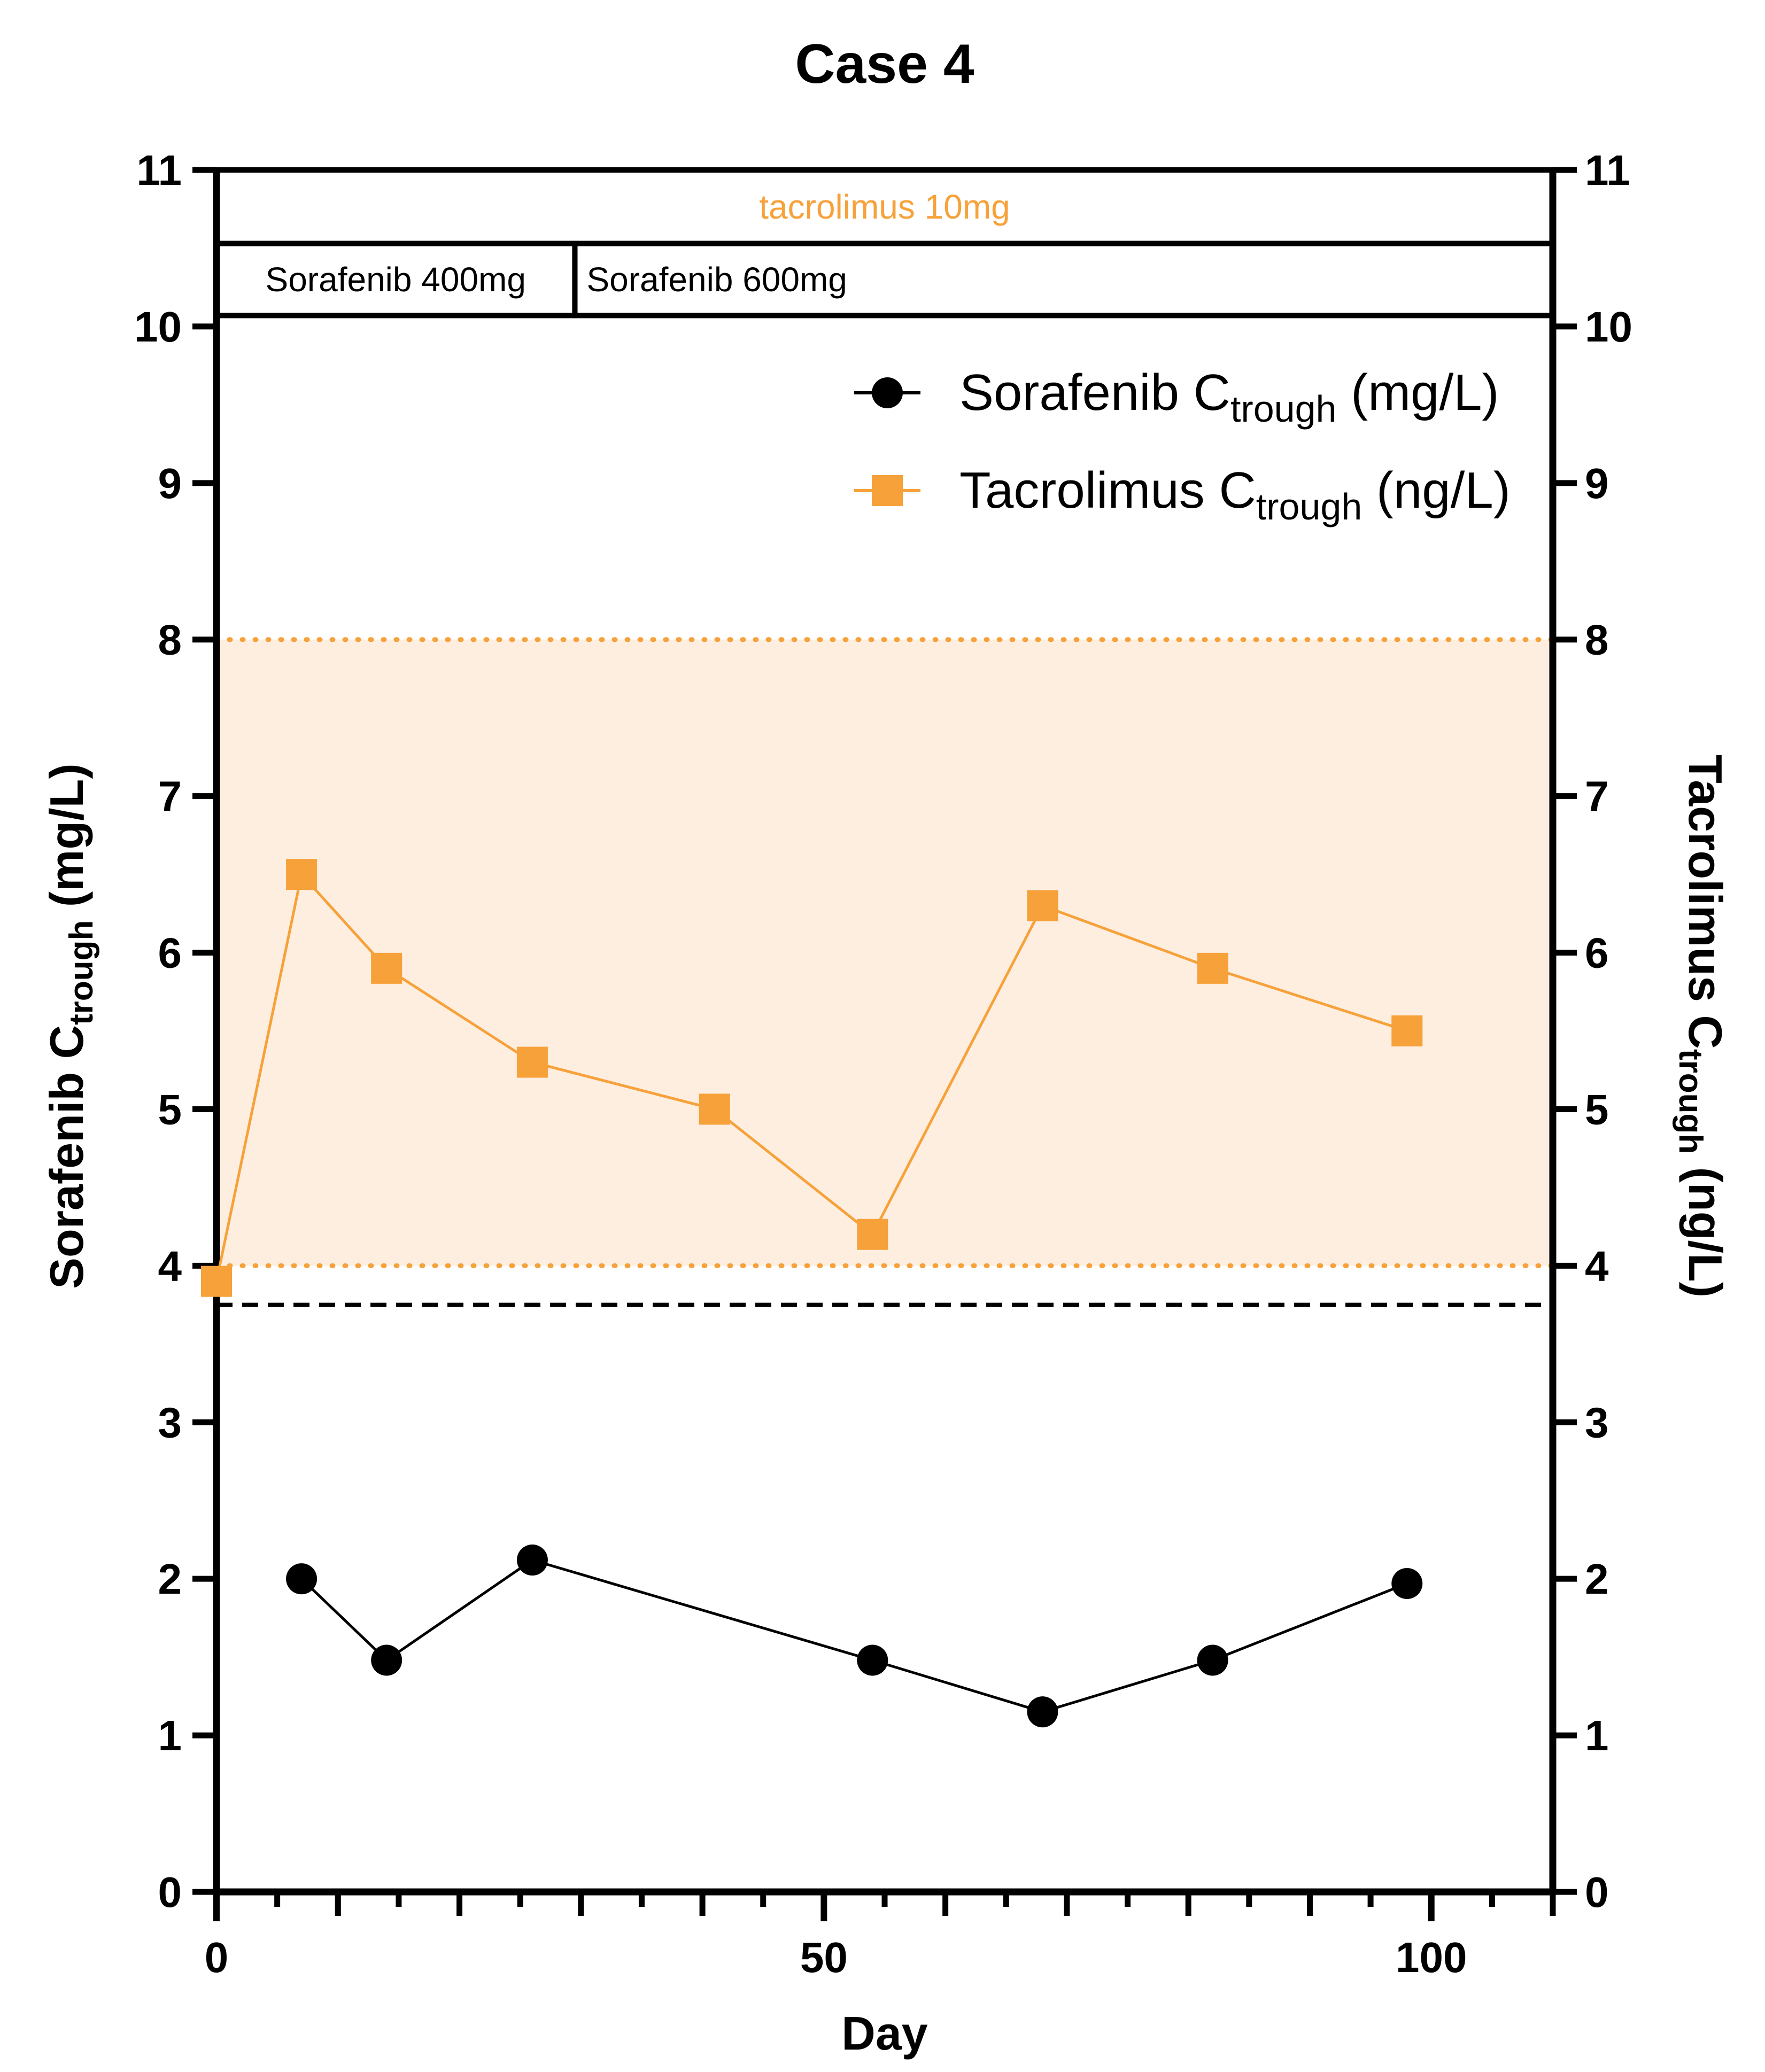 The width and height of the screenshot is (1765, 2072). Describe the element at coordinates (1690, 1101) in the screenshot. I see `right-y-axis-title-sub: trough` at that location.